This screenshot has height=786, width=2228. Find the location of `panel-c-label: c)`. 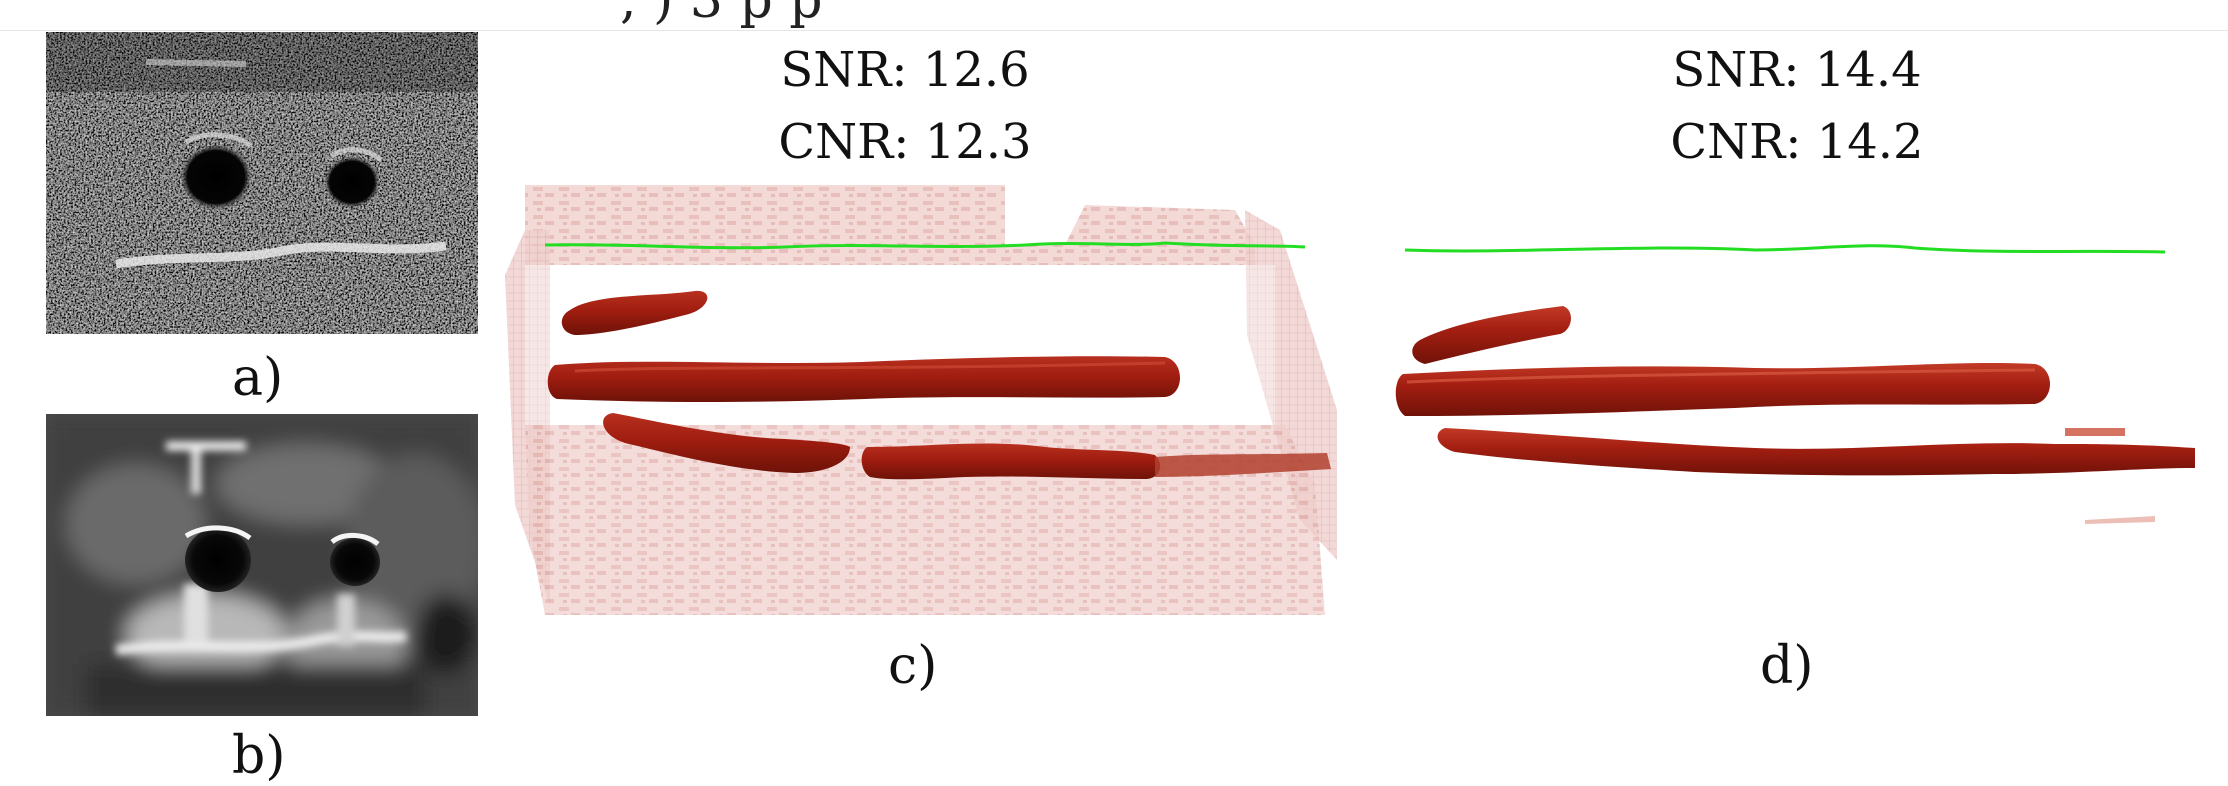

panel-c-label: c) is located at coordinates (913, 666).